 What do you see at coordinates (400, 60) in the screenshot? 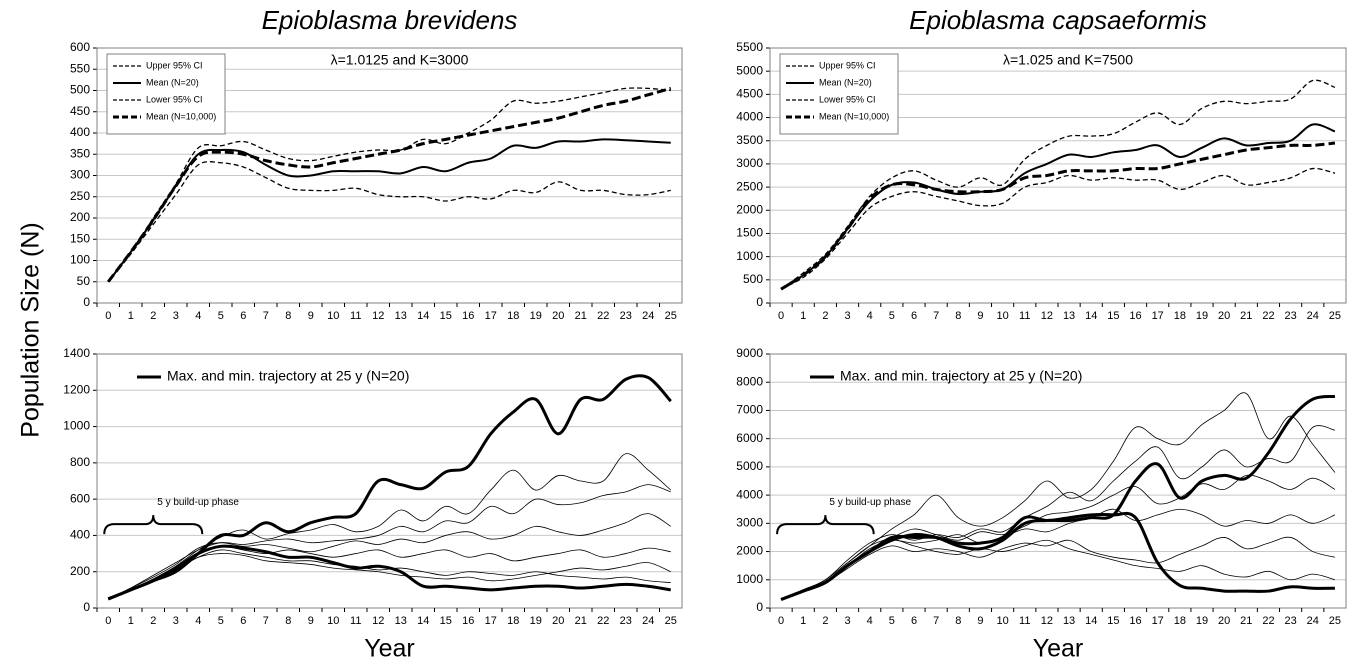
I see `annotation: λ=1.0125 and K=3000` at bounding box center [400, 60].